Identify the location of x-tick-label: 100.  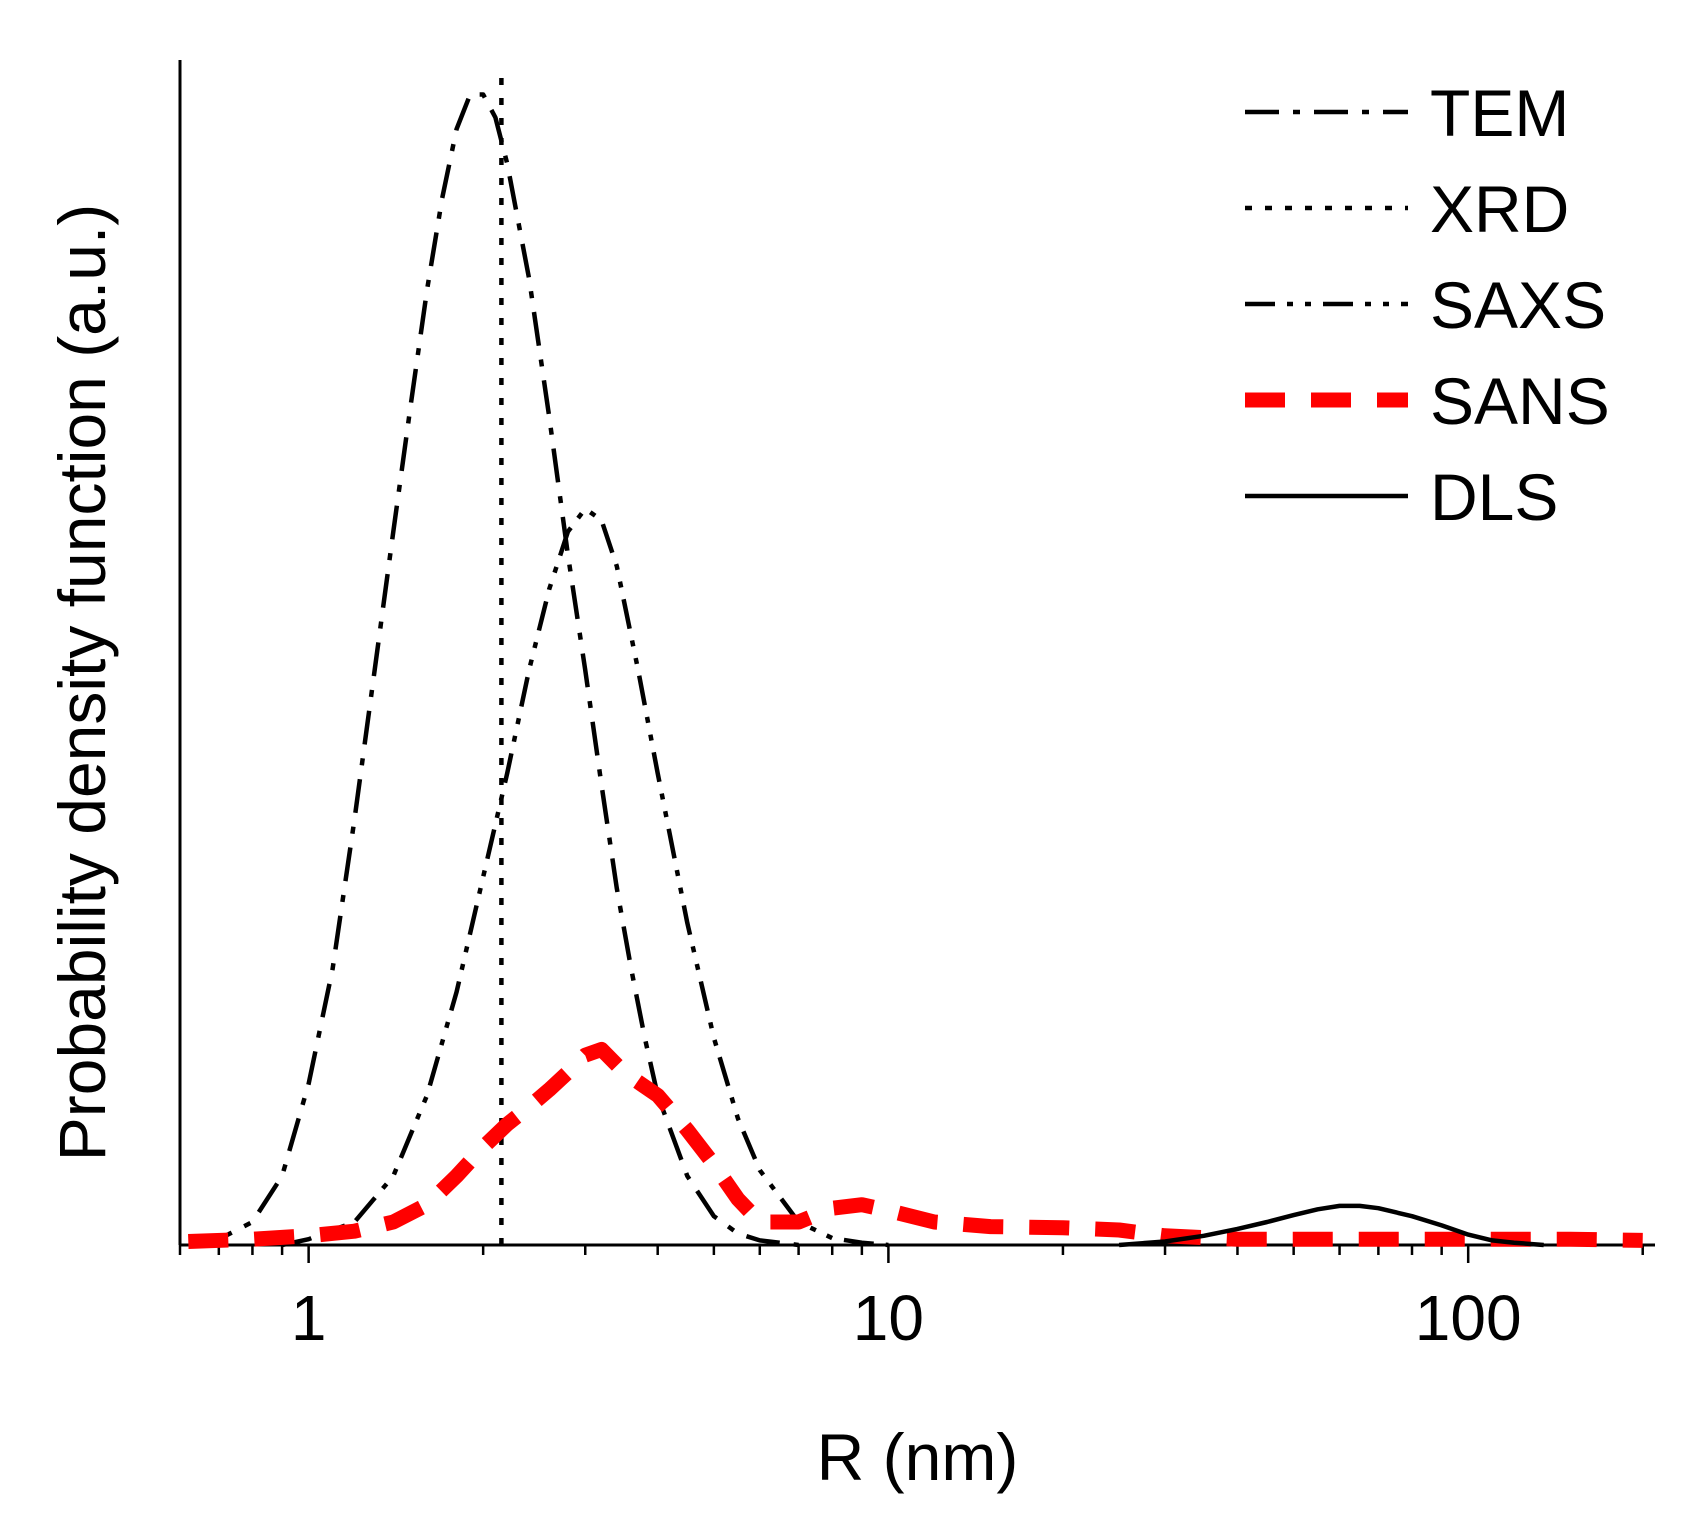
(1468, 1318).